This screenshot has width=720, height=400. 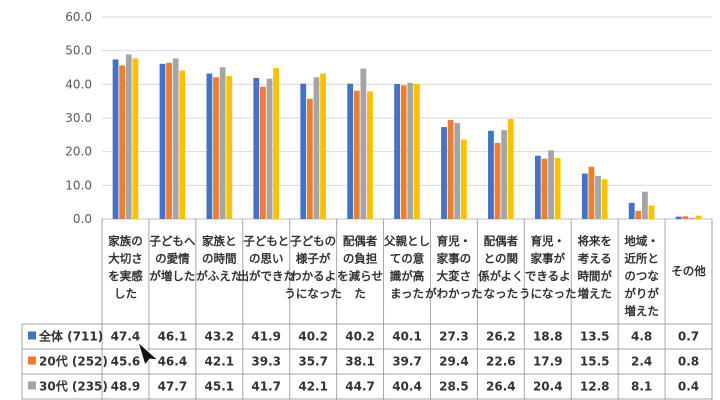 I want to click on category-label: 将来を, so click(x=594, y=241).